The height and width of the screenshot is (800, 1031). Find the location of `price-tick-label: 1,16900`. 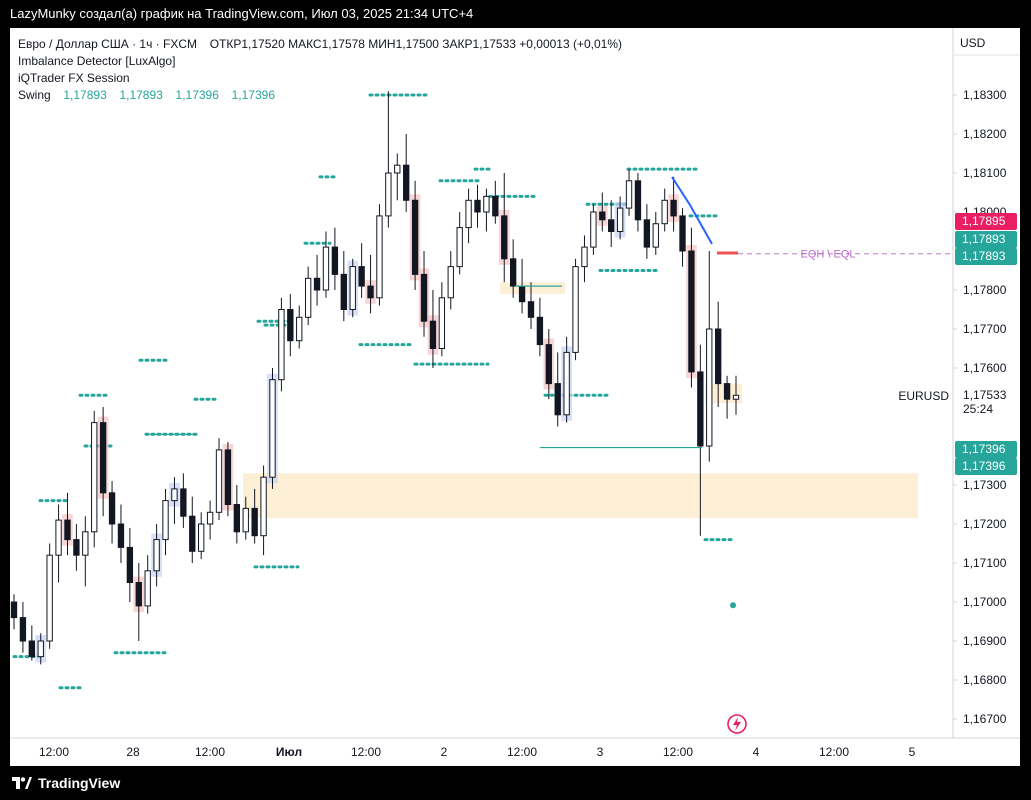

price-tick-label: 1,16900 is located at coordinates (985, 641).